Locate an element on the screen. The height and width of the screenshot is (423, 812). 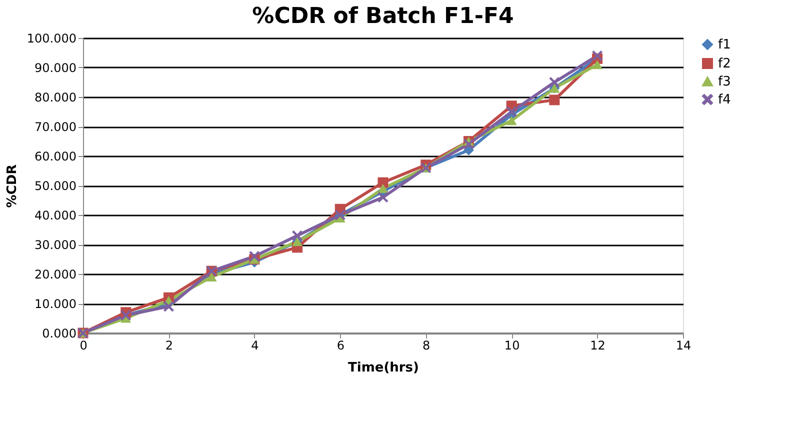
legend-label: f3 is located at coordinates (724, 82).